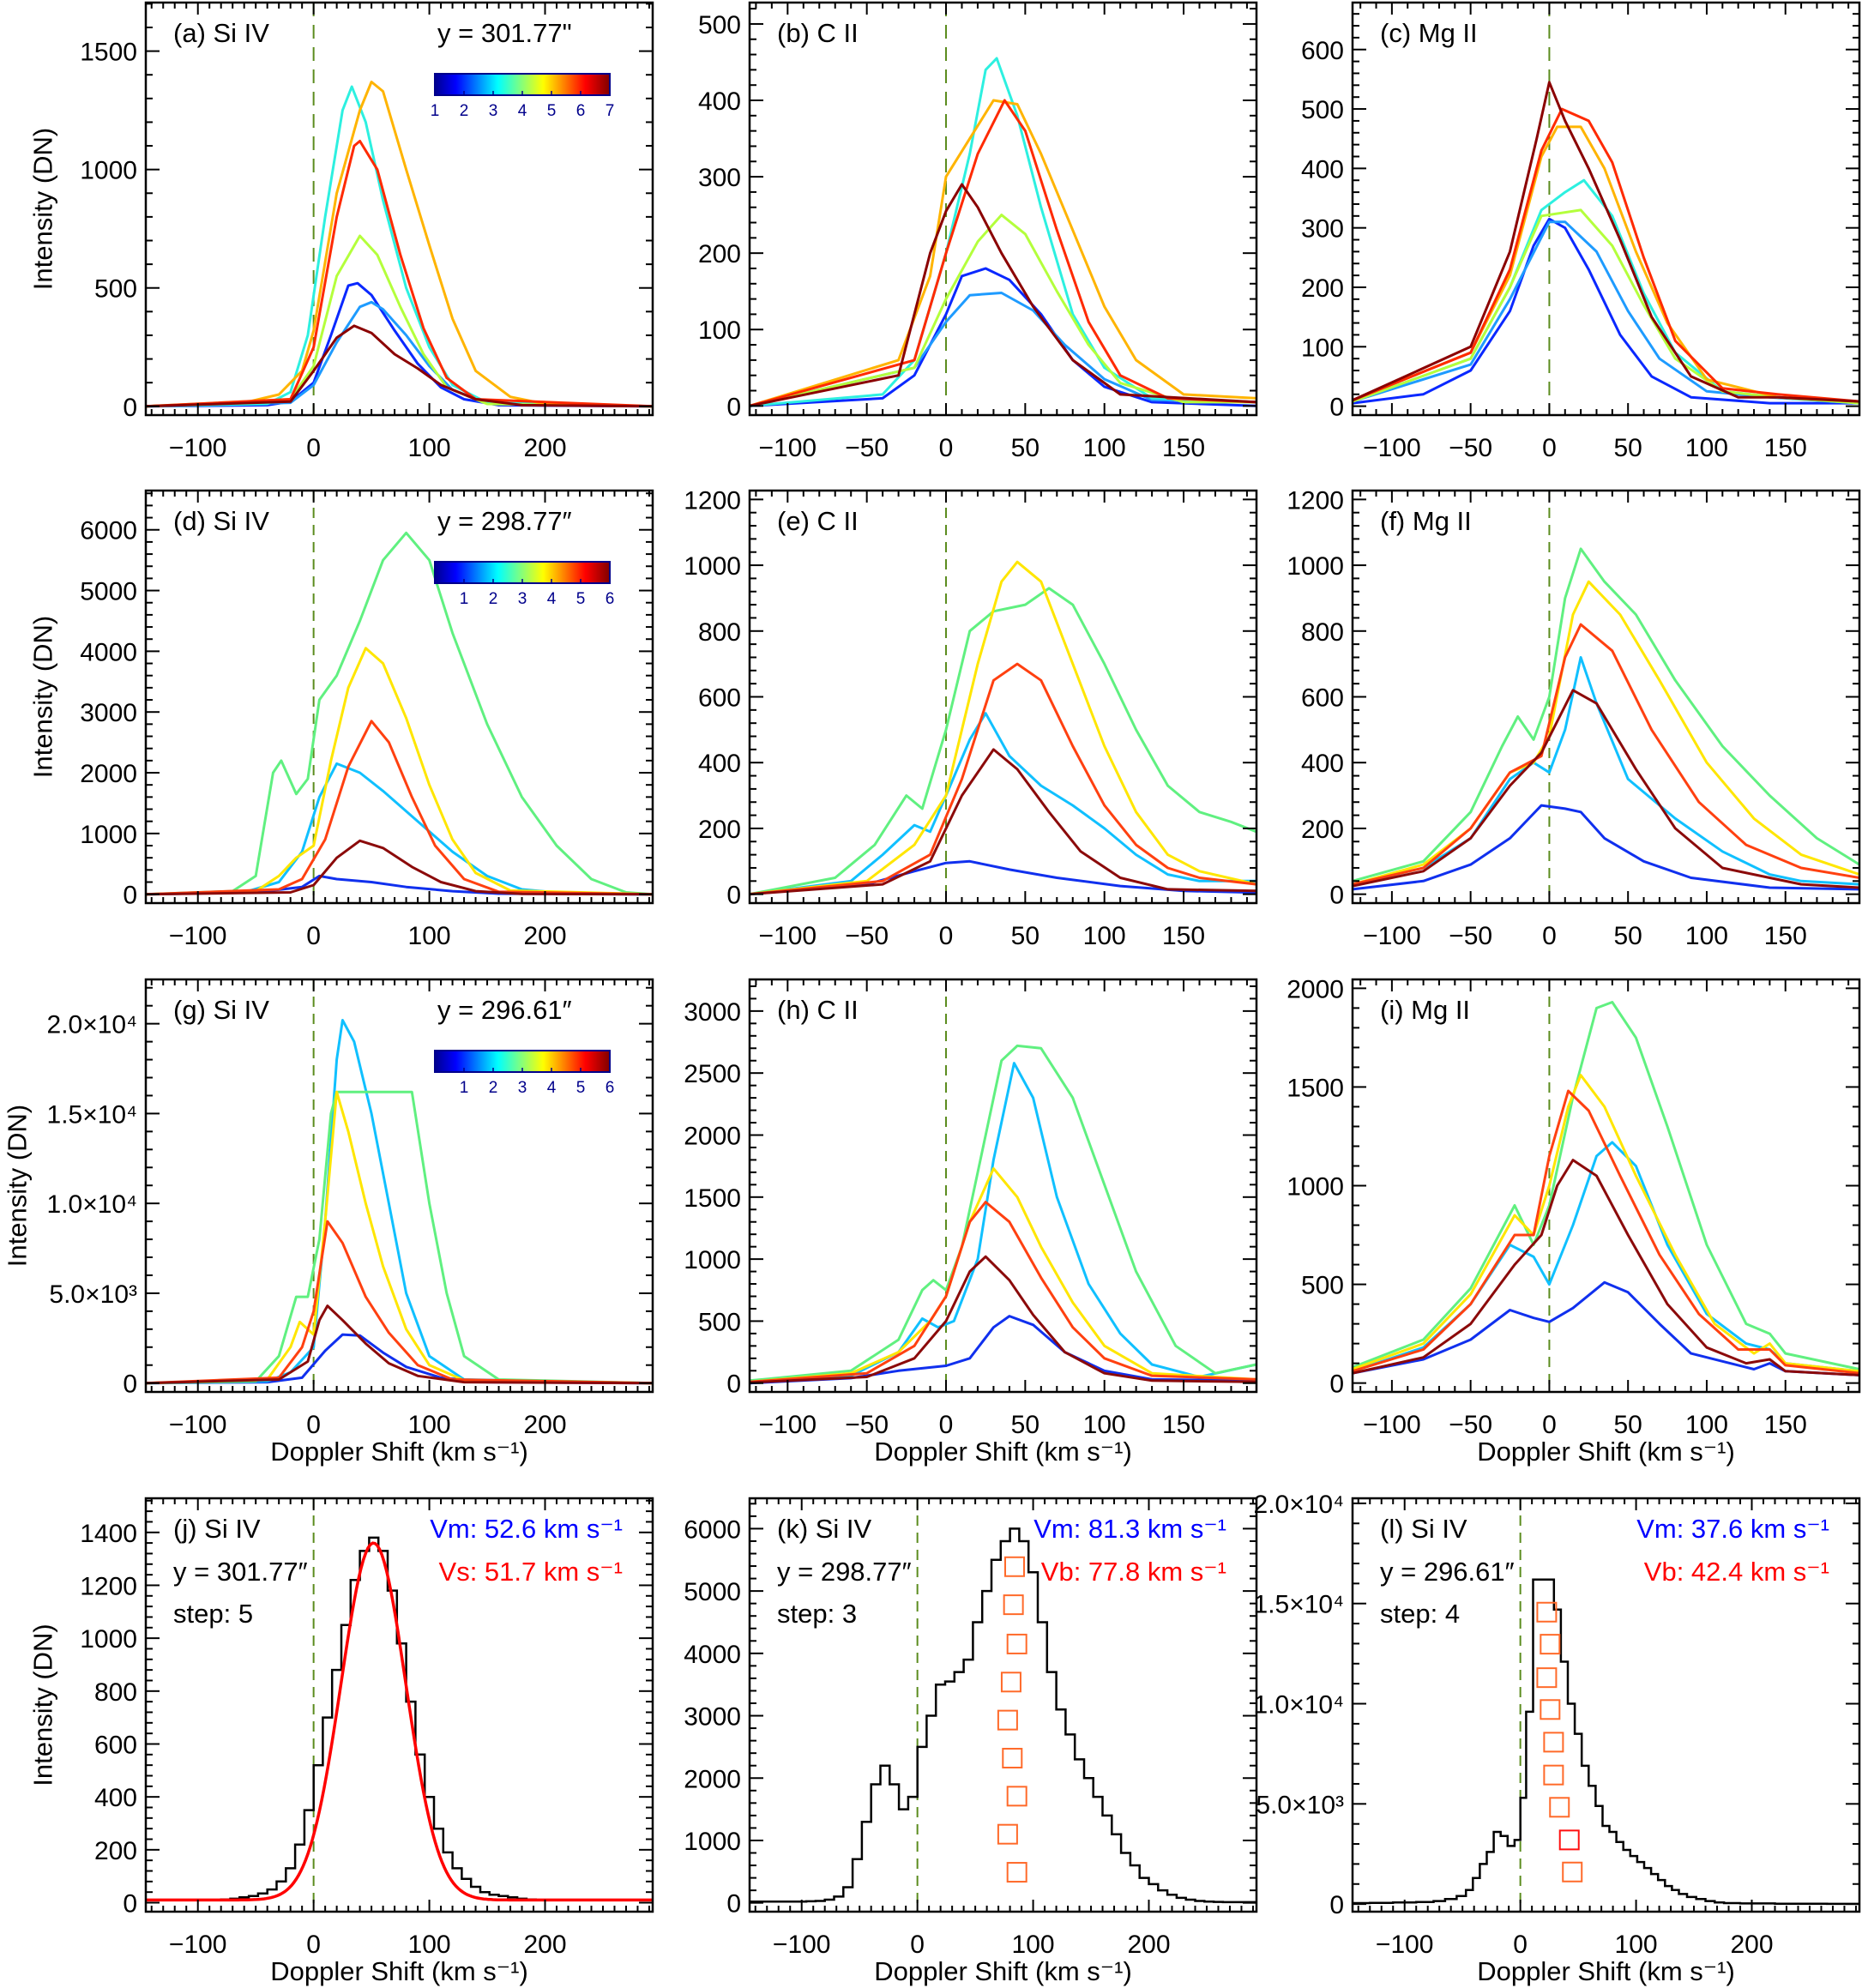 The height and width of the screenshot is (1988, 1862). Describe the element at coordinates (108, 53) in the screenshot. I see `y-tick-label: 1500` at that location.